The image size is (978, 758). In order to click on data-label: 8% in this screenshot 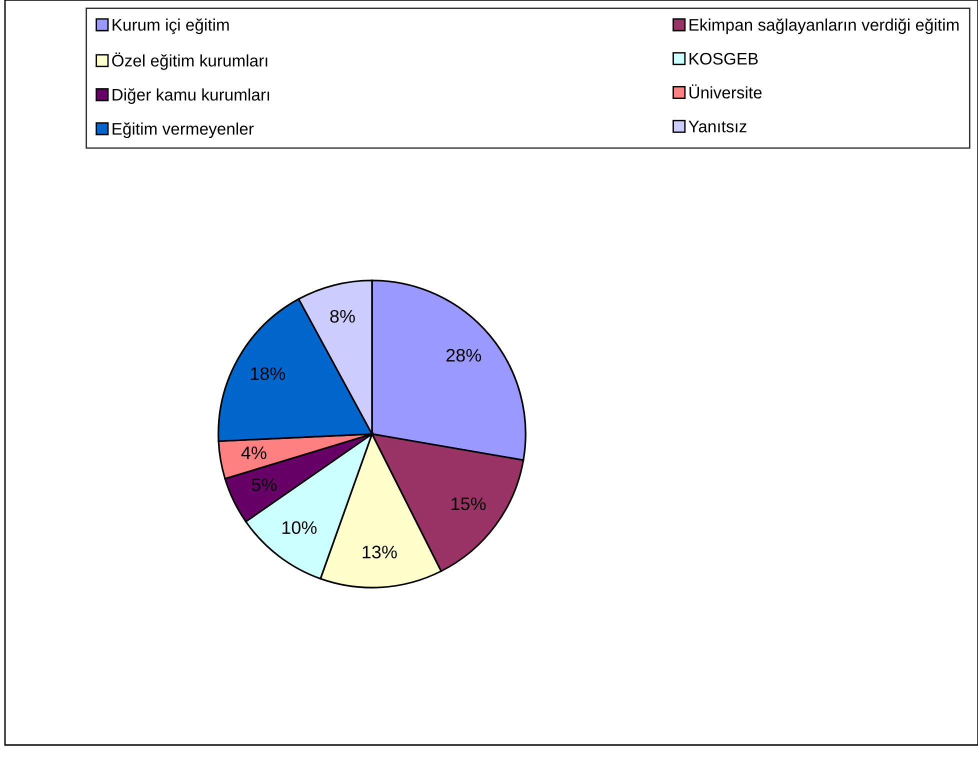, I will do `click(342, 316)`.